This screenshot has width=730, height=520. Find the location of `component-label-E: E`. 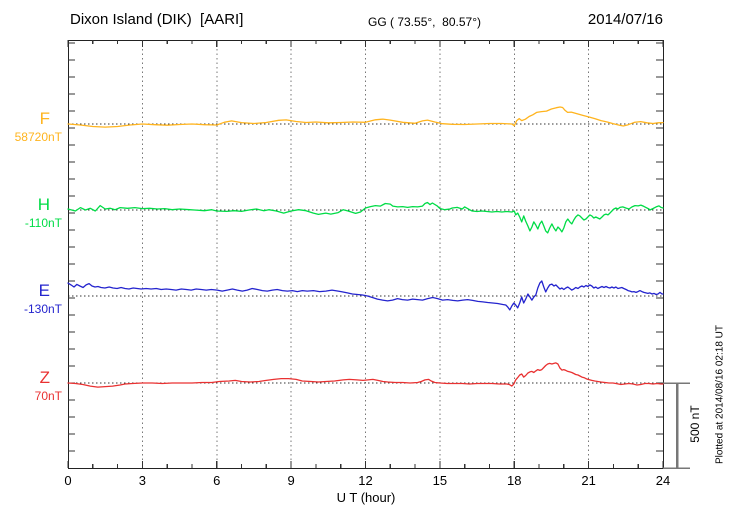

component-label-E: E is located at coordinates (44, 290).